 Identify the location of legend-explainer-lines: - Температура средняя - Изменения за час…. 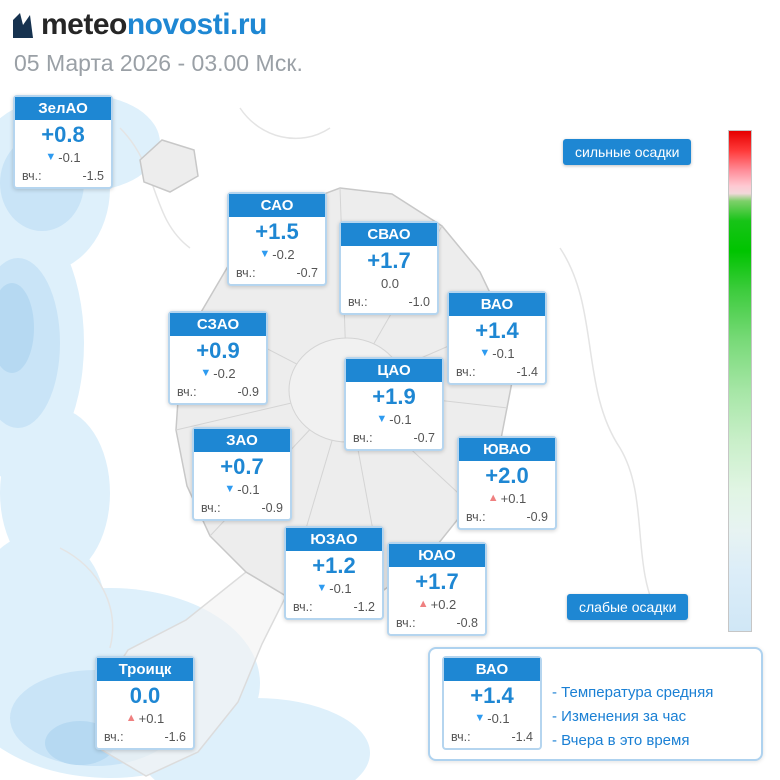
(632, 717).